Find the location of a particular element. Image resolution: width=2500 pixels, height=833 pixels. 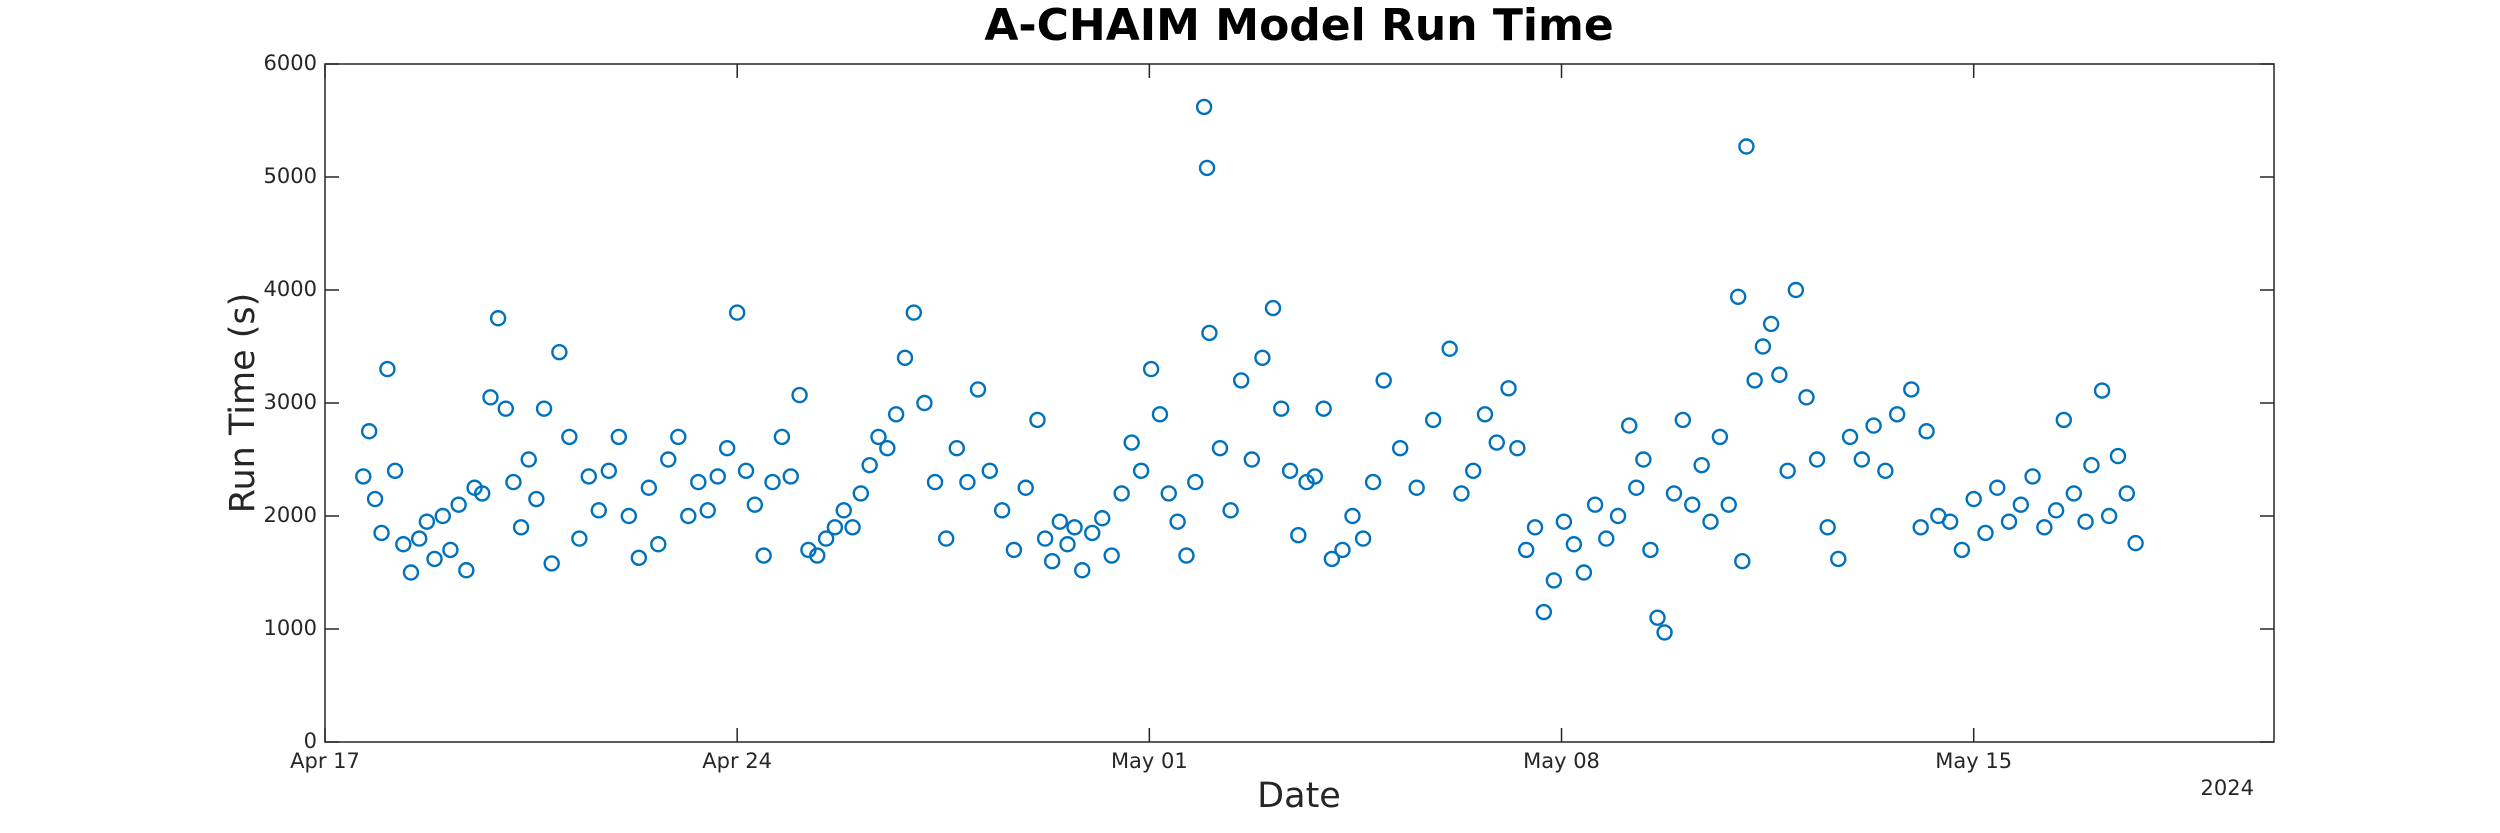

y-tick-label: 2000 is located at coordinates (290, 515).